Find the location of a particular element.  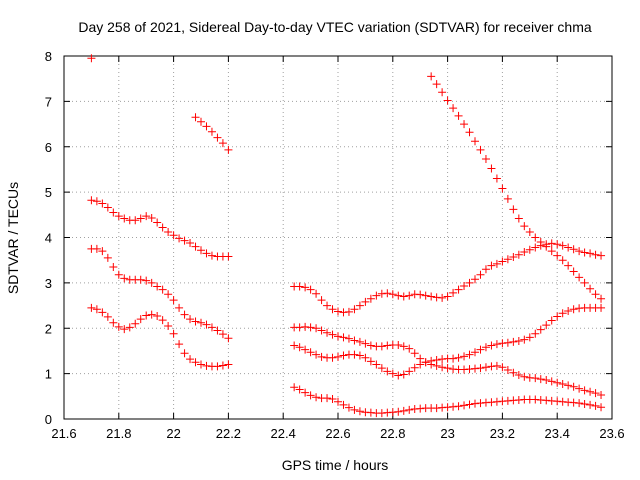

y-tick-label: 7 is located at coordinates (48, 101).